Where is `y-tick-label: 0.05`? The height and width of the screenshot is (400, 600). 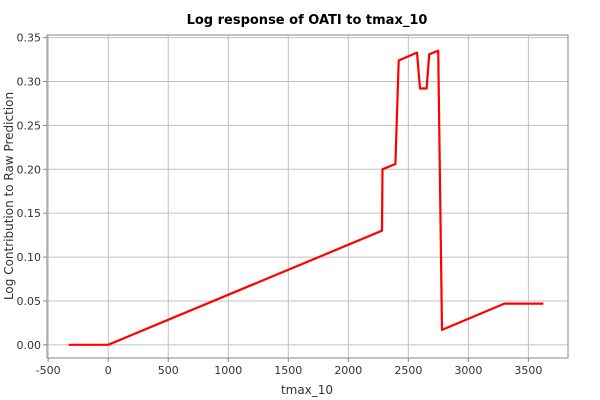 y-tick-label: 0.05 is located at coordinates (29, 301).